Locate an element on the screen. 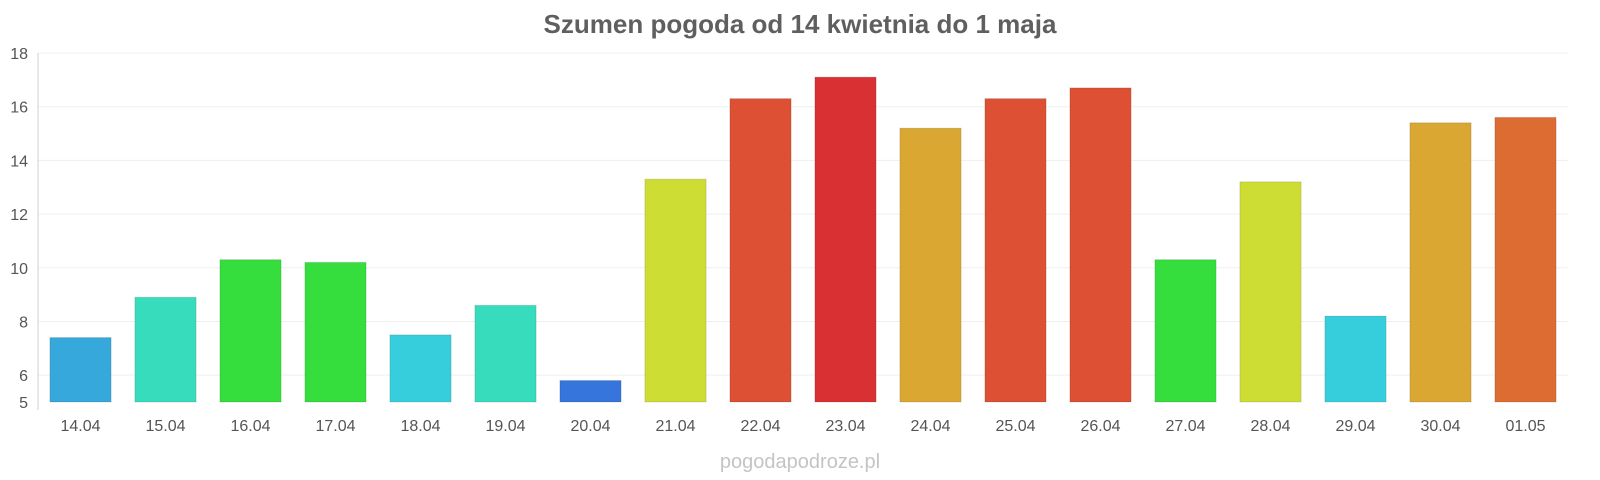 The image size is (1600, 480). x-tick-label: 24.04 is located at coordinates (930, 426).